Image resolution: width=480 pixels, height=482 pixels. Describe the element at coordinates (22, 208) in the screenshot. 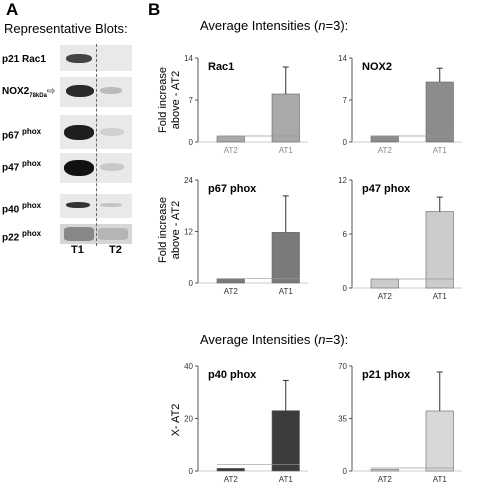

I see `blot-label-p40: p40 phox` at that location.